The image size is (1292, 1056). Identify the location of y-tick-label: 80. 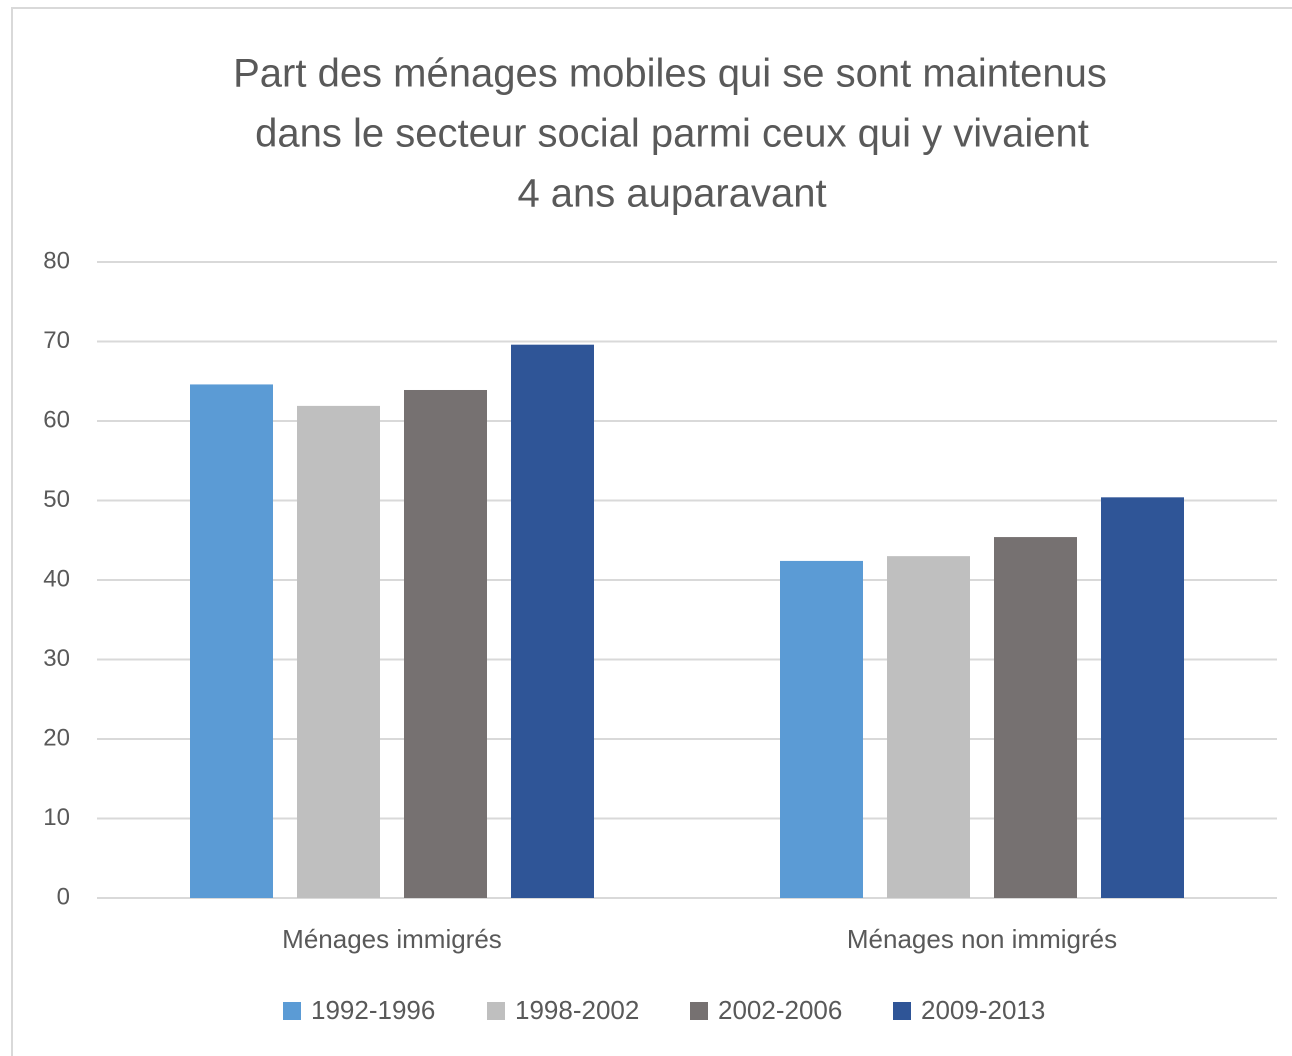
(56, 260).